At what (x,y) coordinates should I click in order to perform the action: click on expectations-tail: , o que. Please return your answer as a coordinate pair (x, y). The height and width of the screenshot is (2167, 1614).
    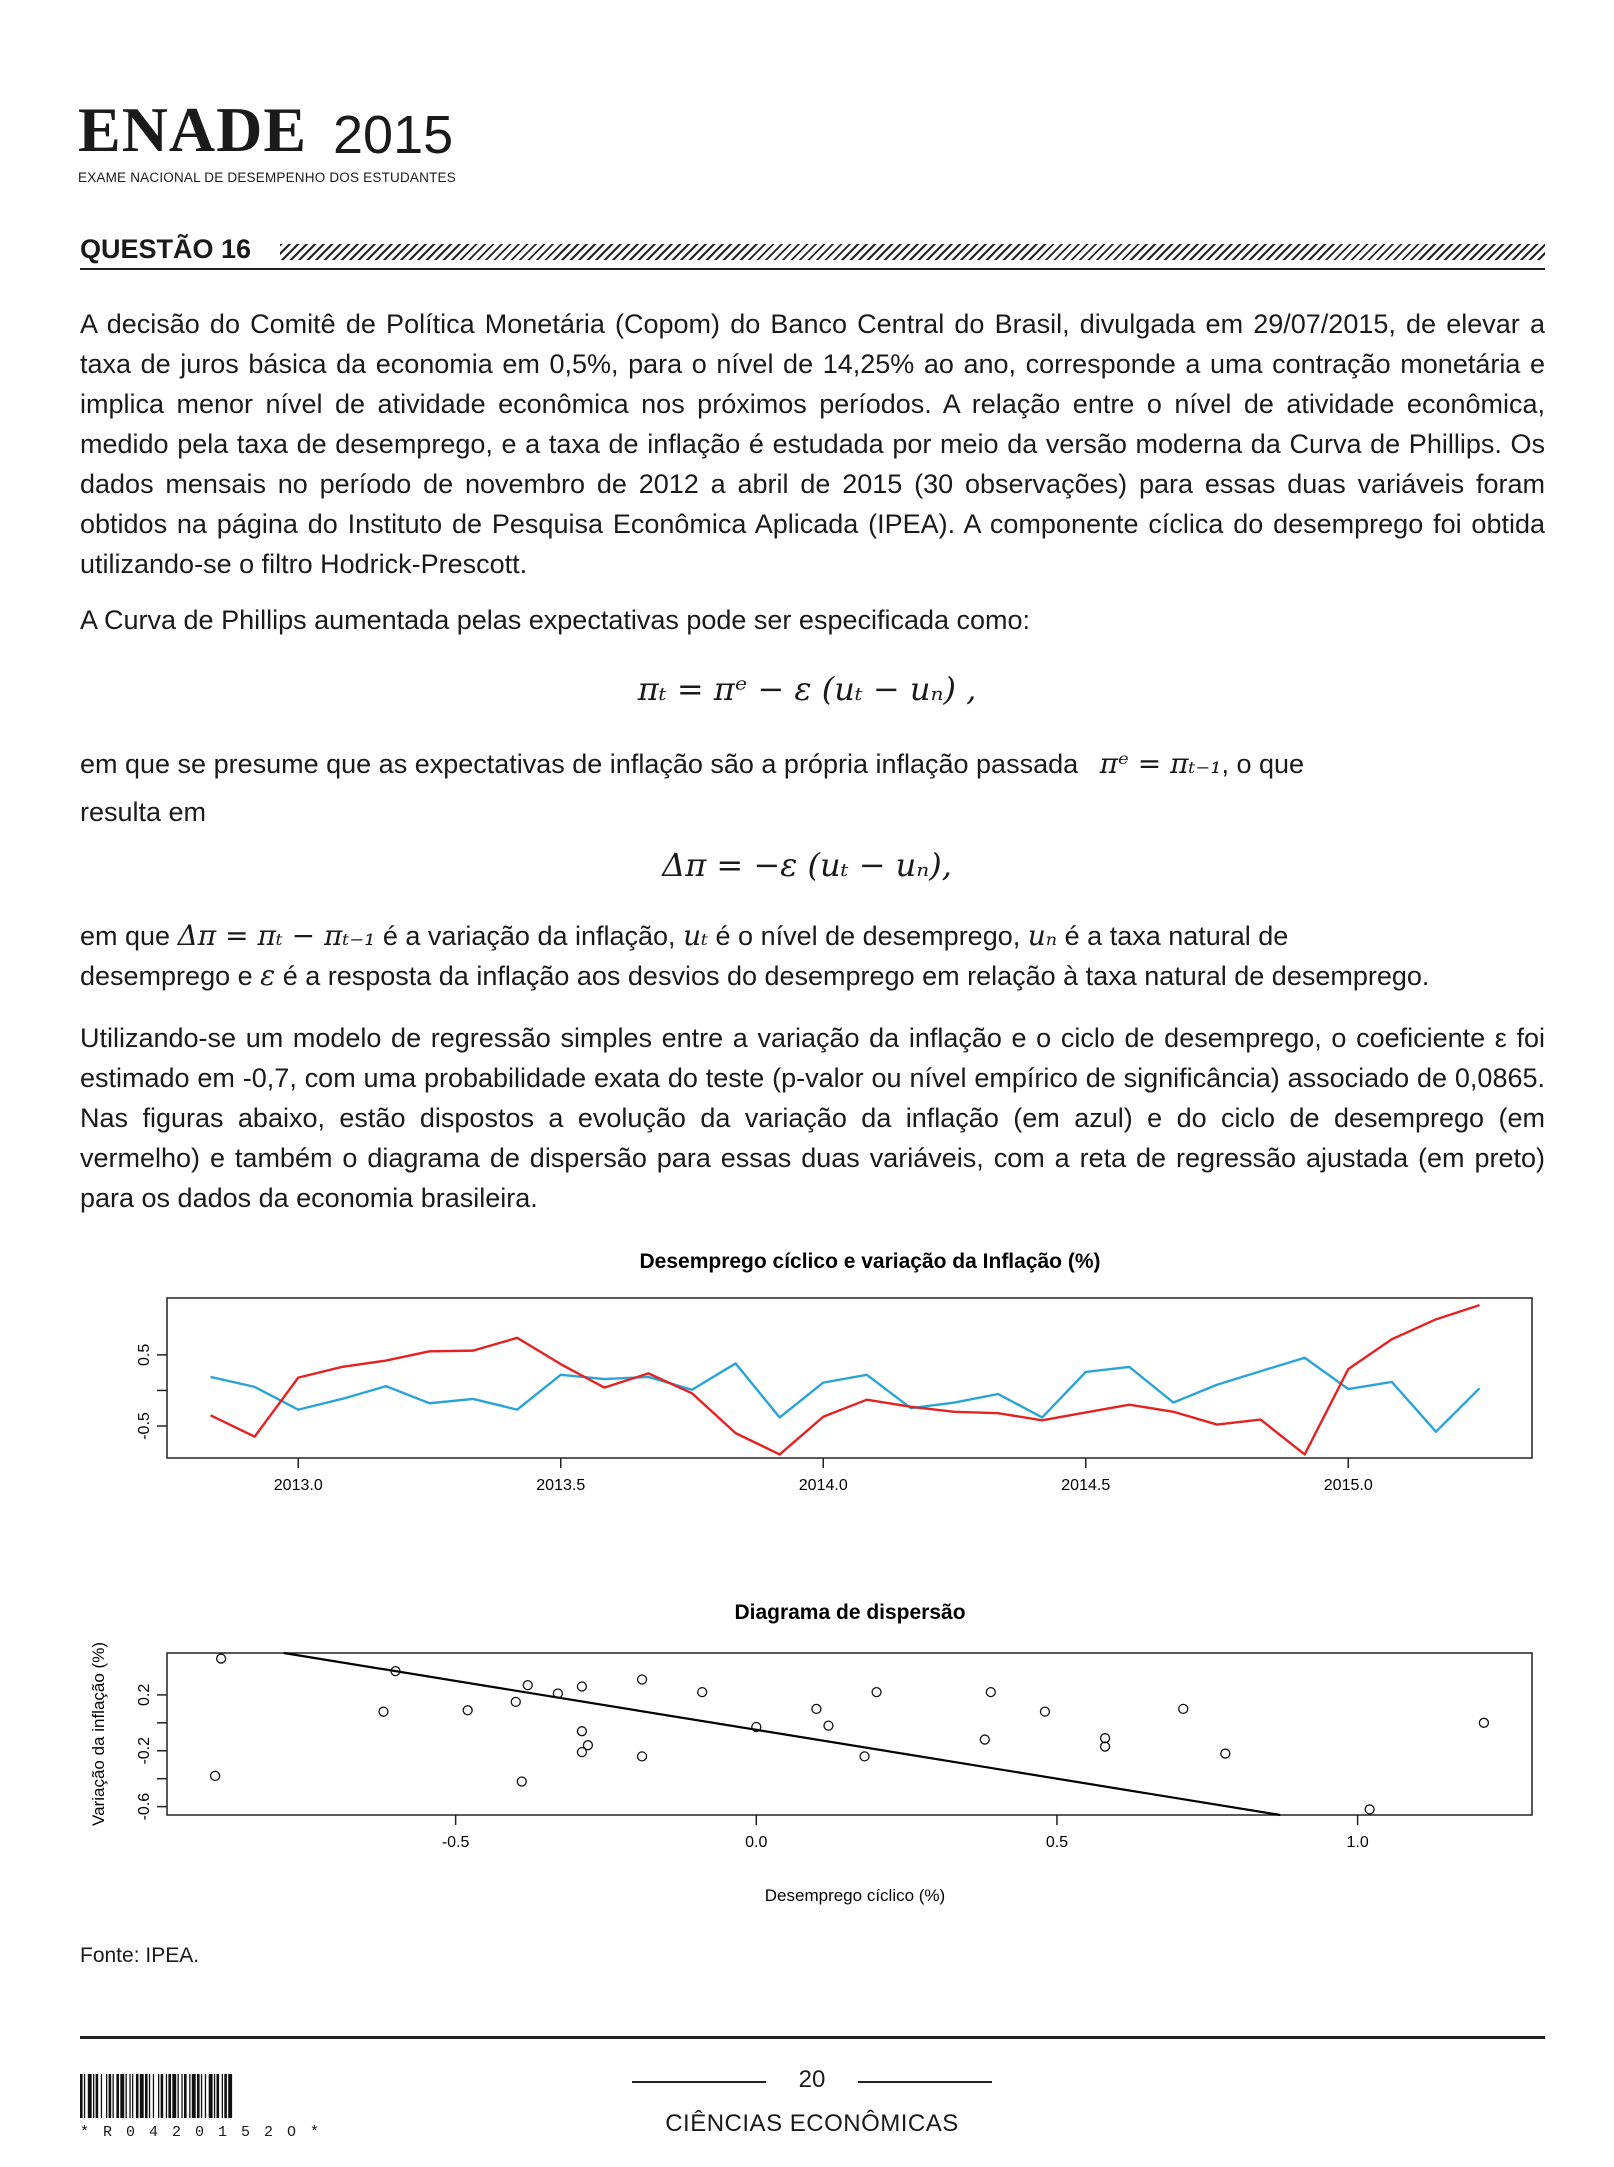
    Looking at the image, I should click on (1263, 764).